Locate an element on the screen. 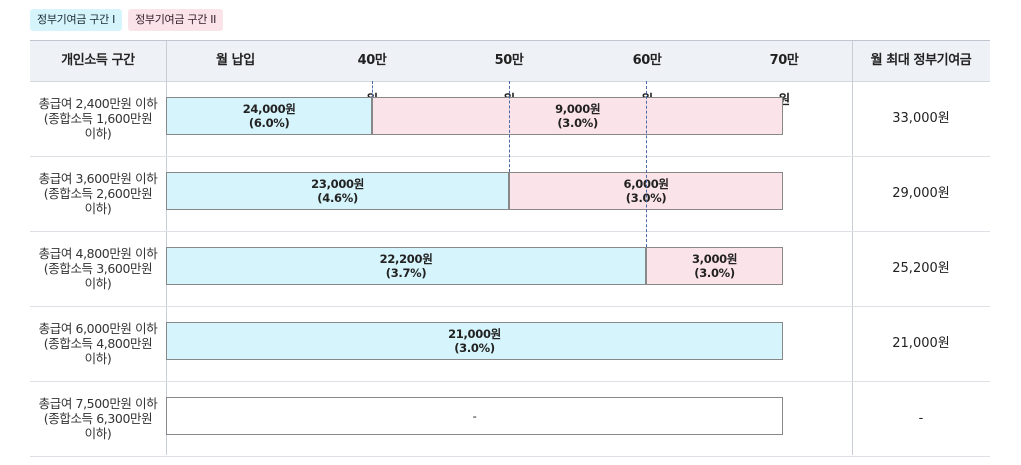 This screenshot has height=465, width=1021. header-max-contribution: 월 최대 정부기여금 is located at coordinates (921, 60).